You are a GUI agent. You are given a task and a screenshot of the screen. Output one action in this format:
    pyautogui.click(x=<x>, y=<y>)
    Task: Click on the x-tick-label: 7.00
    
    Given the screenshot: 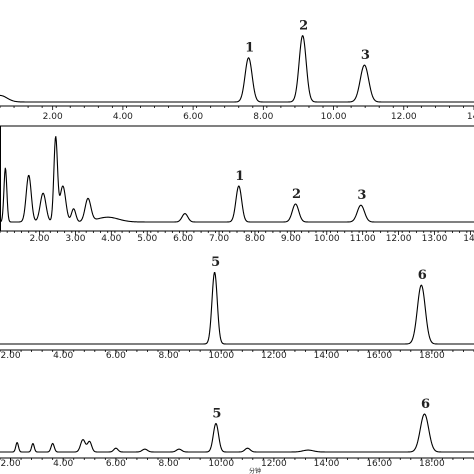 What is the action you would take?
    pyautogui.click(x=219, y=239)
    